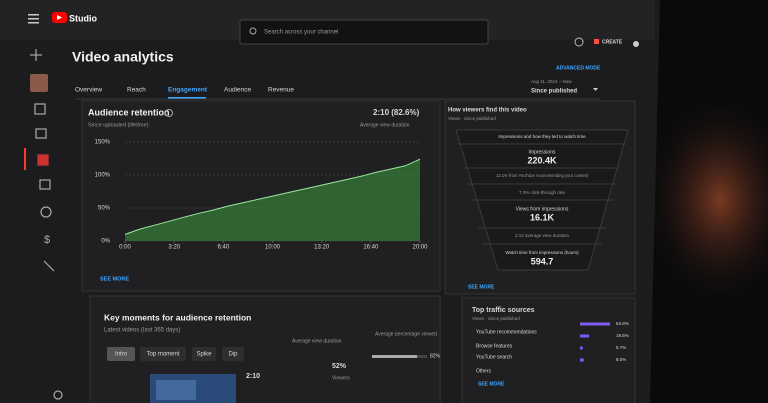 This screenshot has width=768, height=403. What do you see at coordinates (59, 17) in the screenshot?
I see `logo-play` at bounding box center [59, 17].